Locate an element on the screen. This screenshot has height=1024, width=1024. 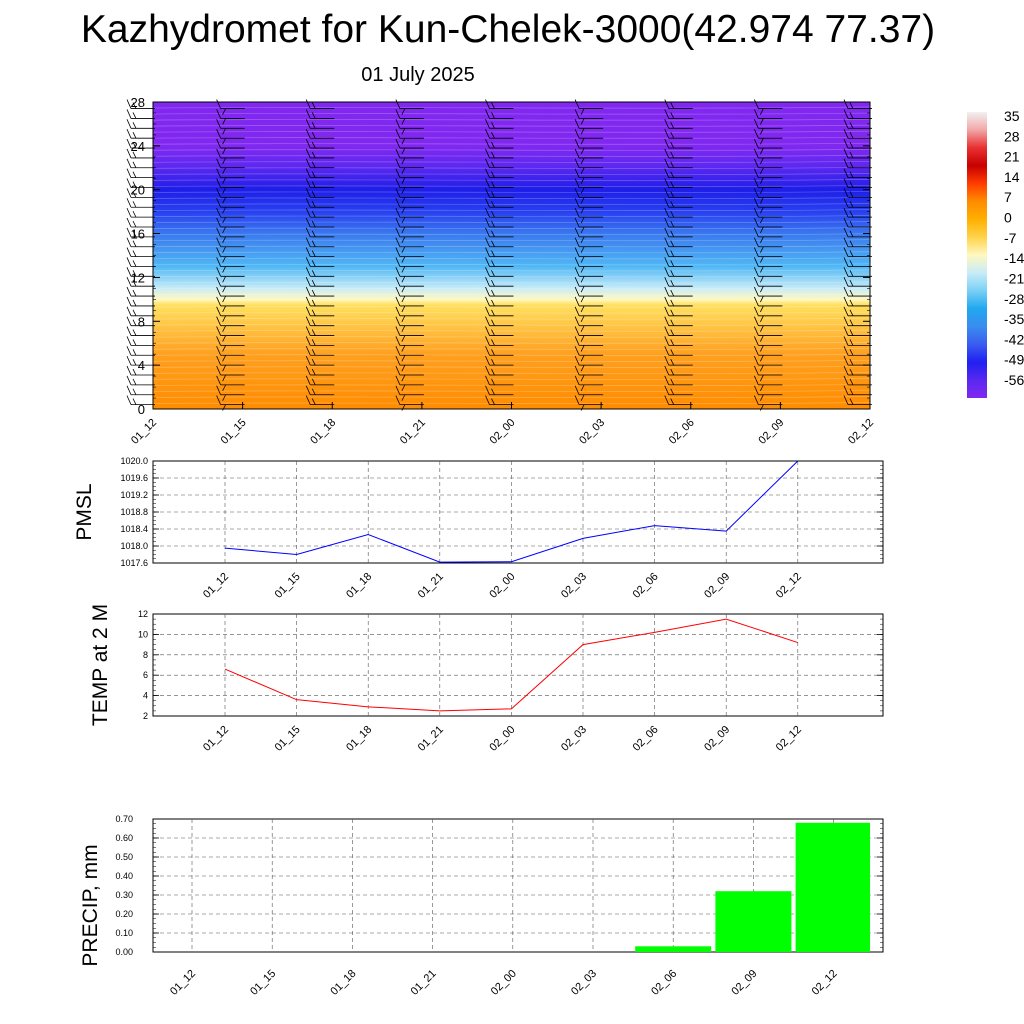
colorbar-swatch is located at coordinates (977, 255).